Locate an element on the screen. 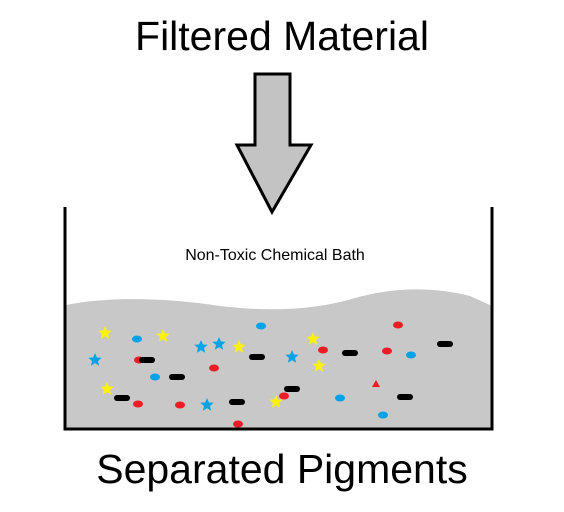 Image resolution: width=564 pixels, height=512 pixels. bath-label: Non-Toxic Chemical Bath is located at coordinates (275, 255).